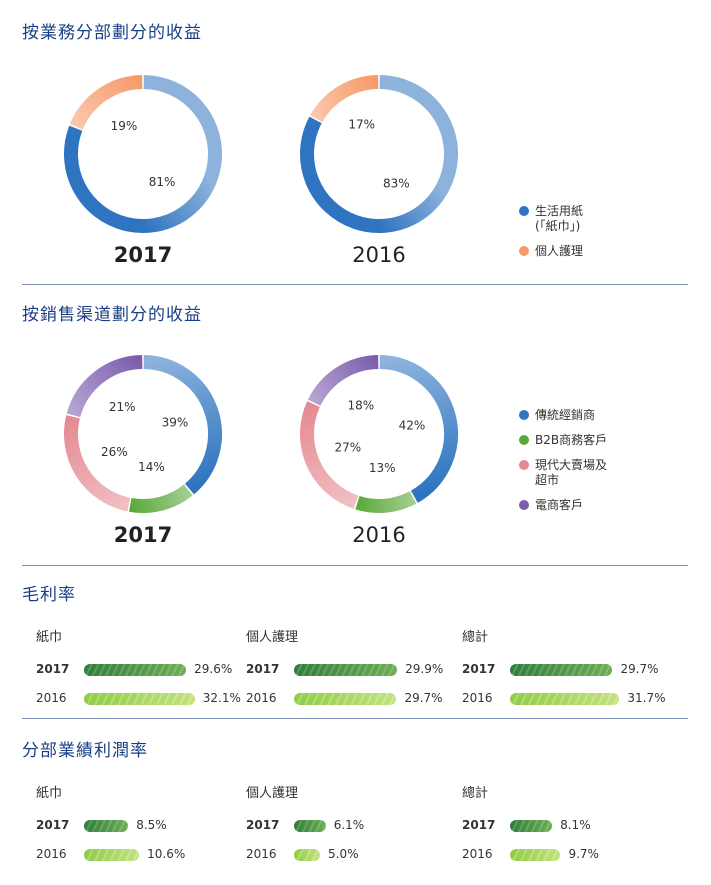  I want to click on metric-group: 紙巾 2017 29.6% 2016 32.1%, so click(138, 673).